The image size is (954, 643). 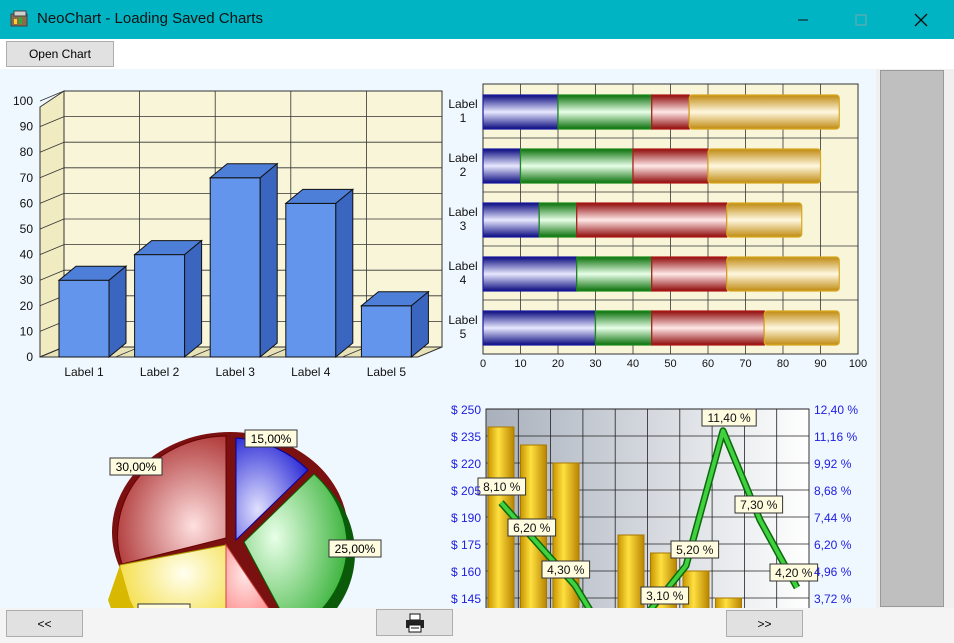 What do you see at coordinates (836, 410) in the screenshot?
I see `combo-right-tick: 12,40 %` at bounding box center [836, 410].